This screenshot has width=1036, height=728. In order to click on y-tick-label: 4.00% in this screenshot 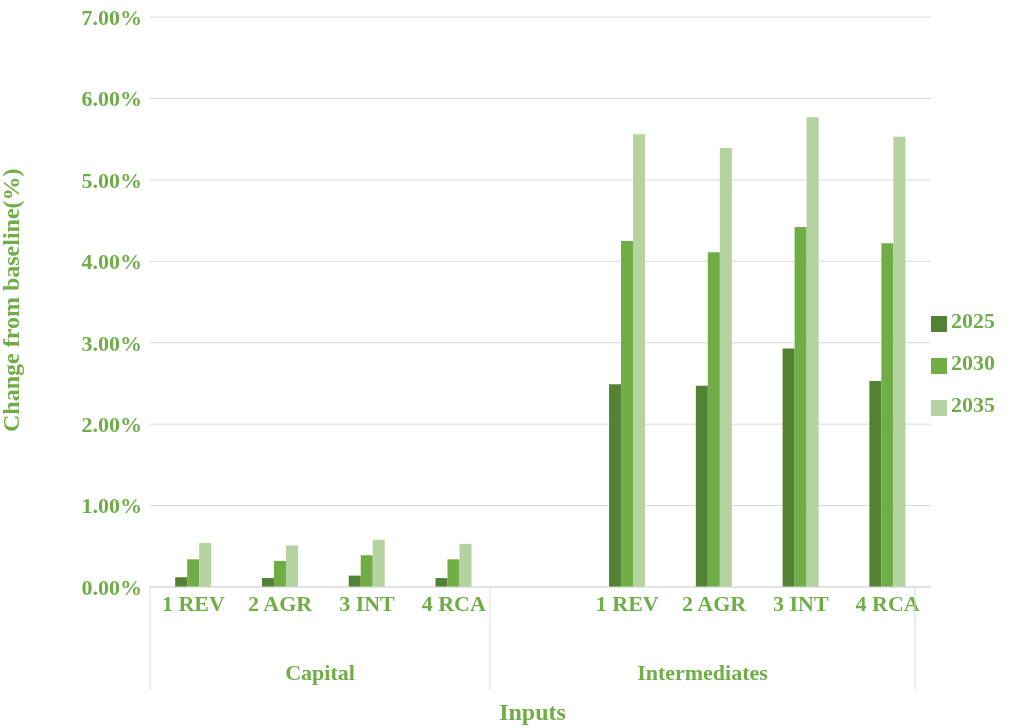, I will do `click(111, 262)`.